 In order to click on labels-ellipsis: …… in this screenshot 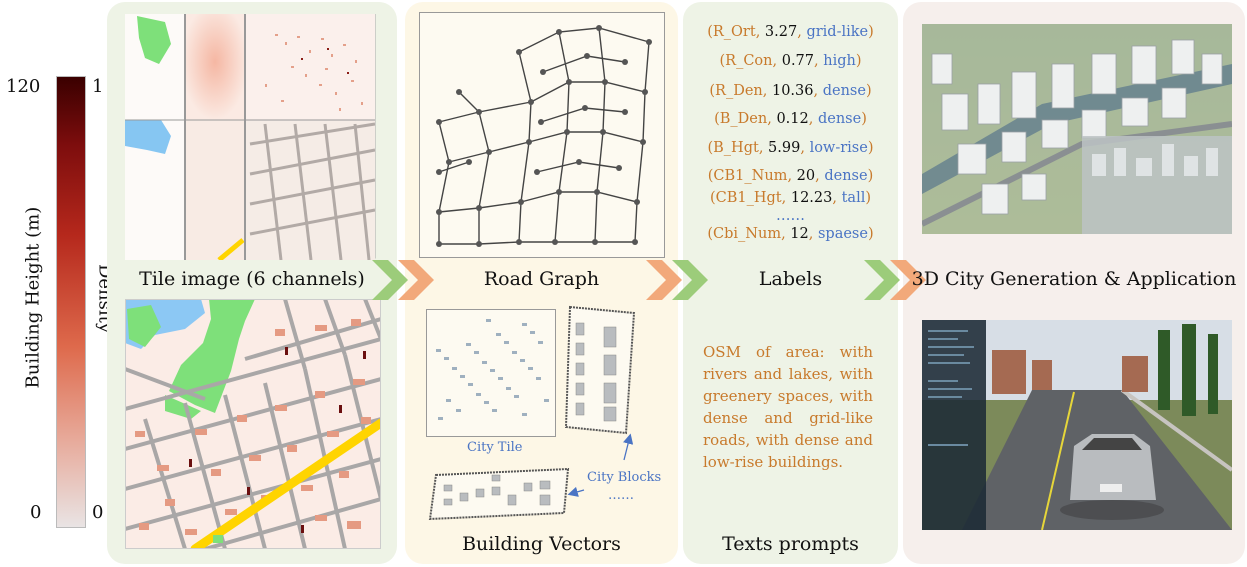, I will do `click(790, 216)`.